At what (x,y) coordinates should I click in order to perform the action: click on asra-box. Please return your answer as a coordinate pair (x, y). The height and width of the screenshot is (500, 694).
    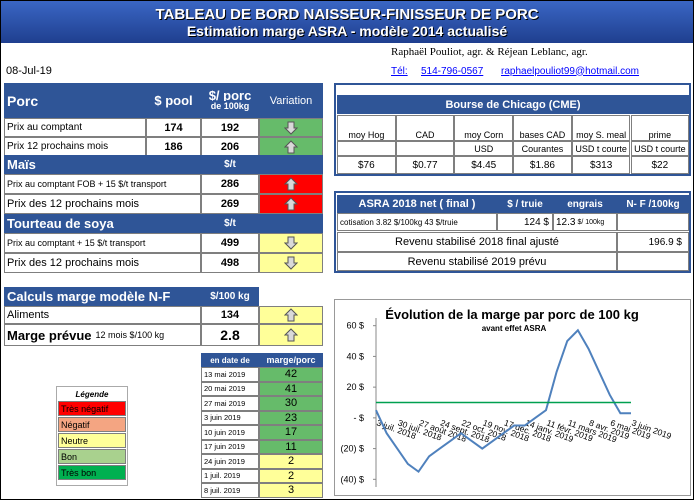
    Looking at the image, I should click on (512, 232).